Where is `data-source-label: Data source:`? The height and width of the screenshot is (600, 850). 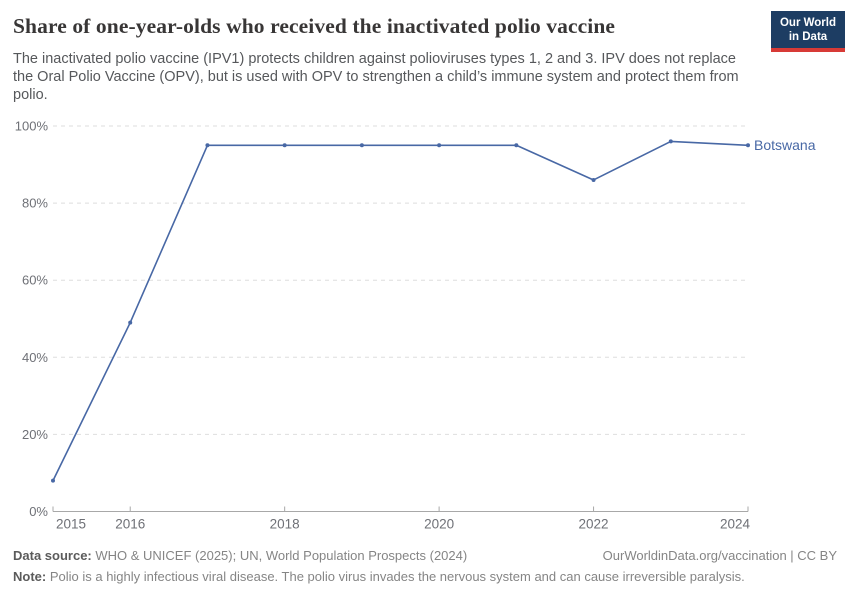
data-source-label: Data source: is located at coordinates (52, 555).